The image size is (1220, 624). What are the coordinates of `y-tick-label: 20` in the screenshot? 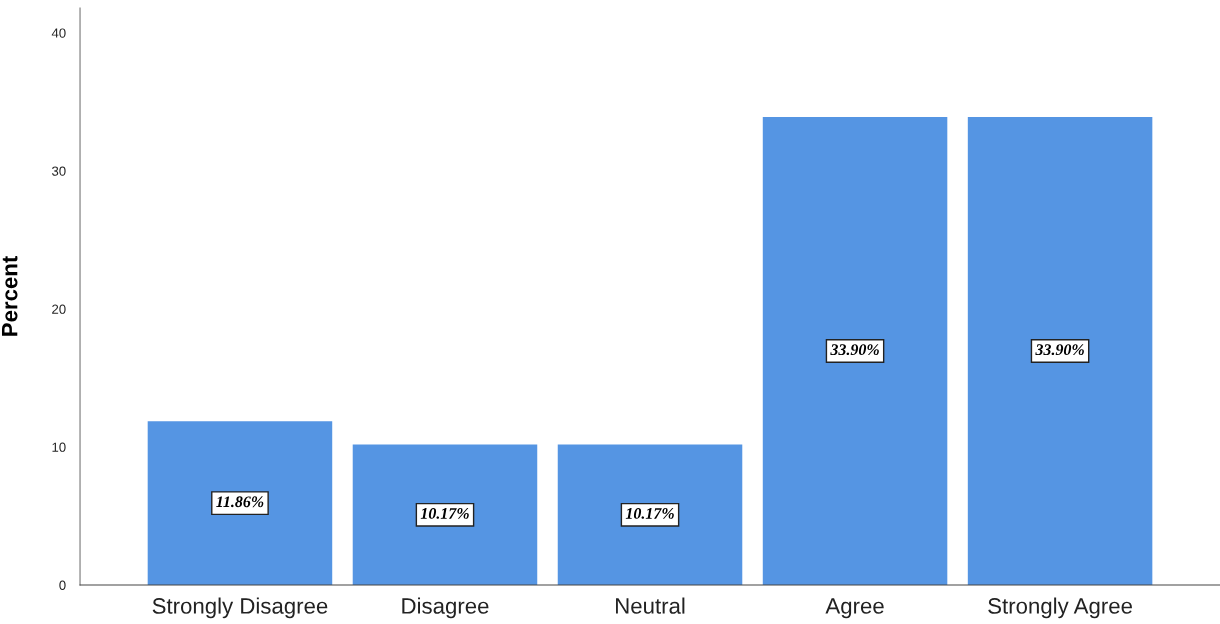 It's located at (59, 309).